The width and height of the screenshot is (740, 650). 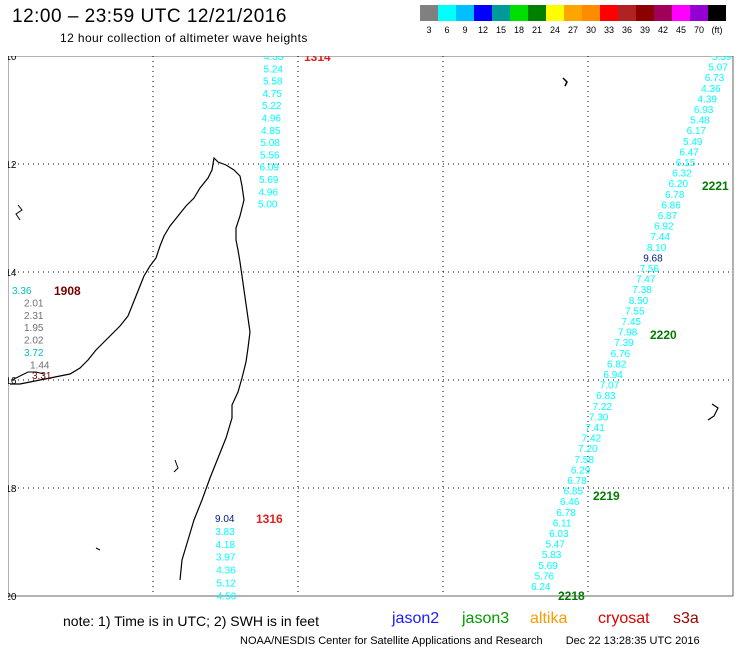 I want to click on swh-value: 6.86, so click(x=671, y=205).